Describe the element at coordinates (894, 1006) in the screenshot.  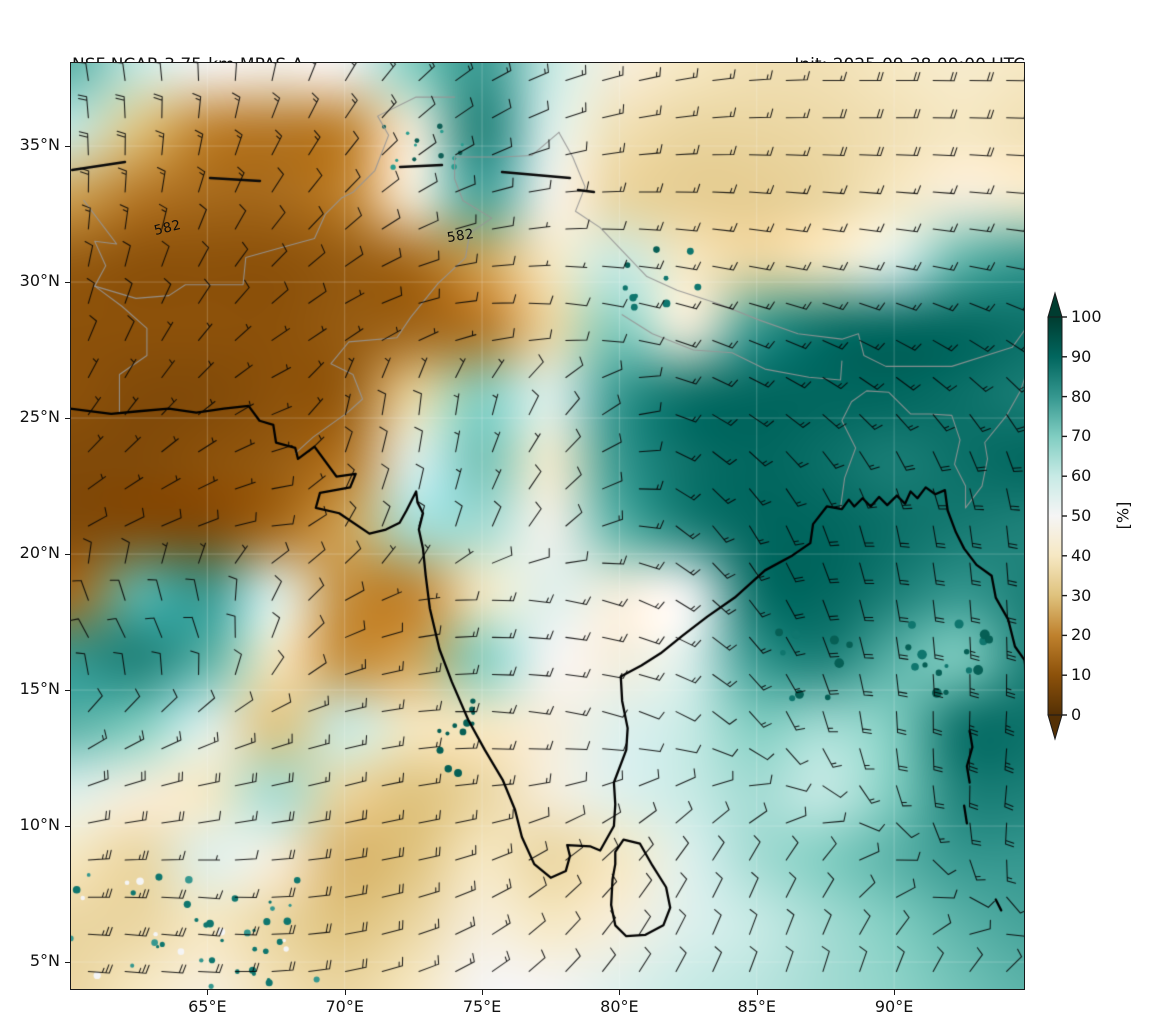
I see `x-tick-label: 90°E` at that location.